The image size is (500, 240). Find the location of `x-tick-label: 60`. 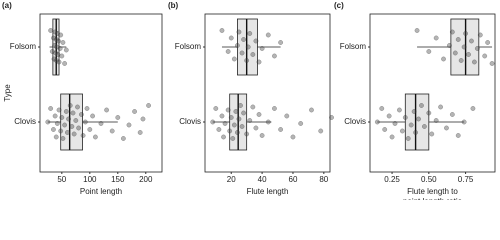

x-tick-label: 60 is located at coordinates (293, 179).